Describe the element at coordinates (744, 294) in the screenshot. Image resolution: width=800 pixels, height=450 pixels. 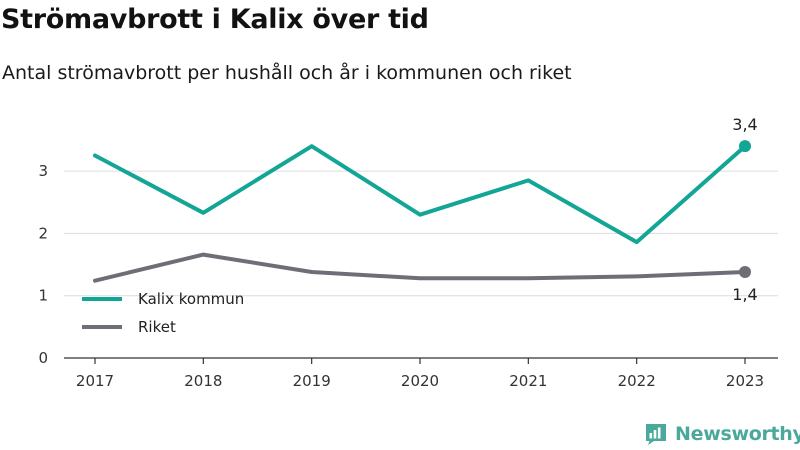
I see `end-value-label: 1,4` at that location.